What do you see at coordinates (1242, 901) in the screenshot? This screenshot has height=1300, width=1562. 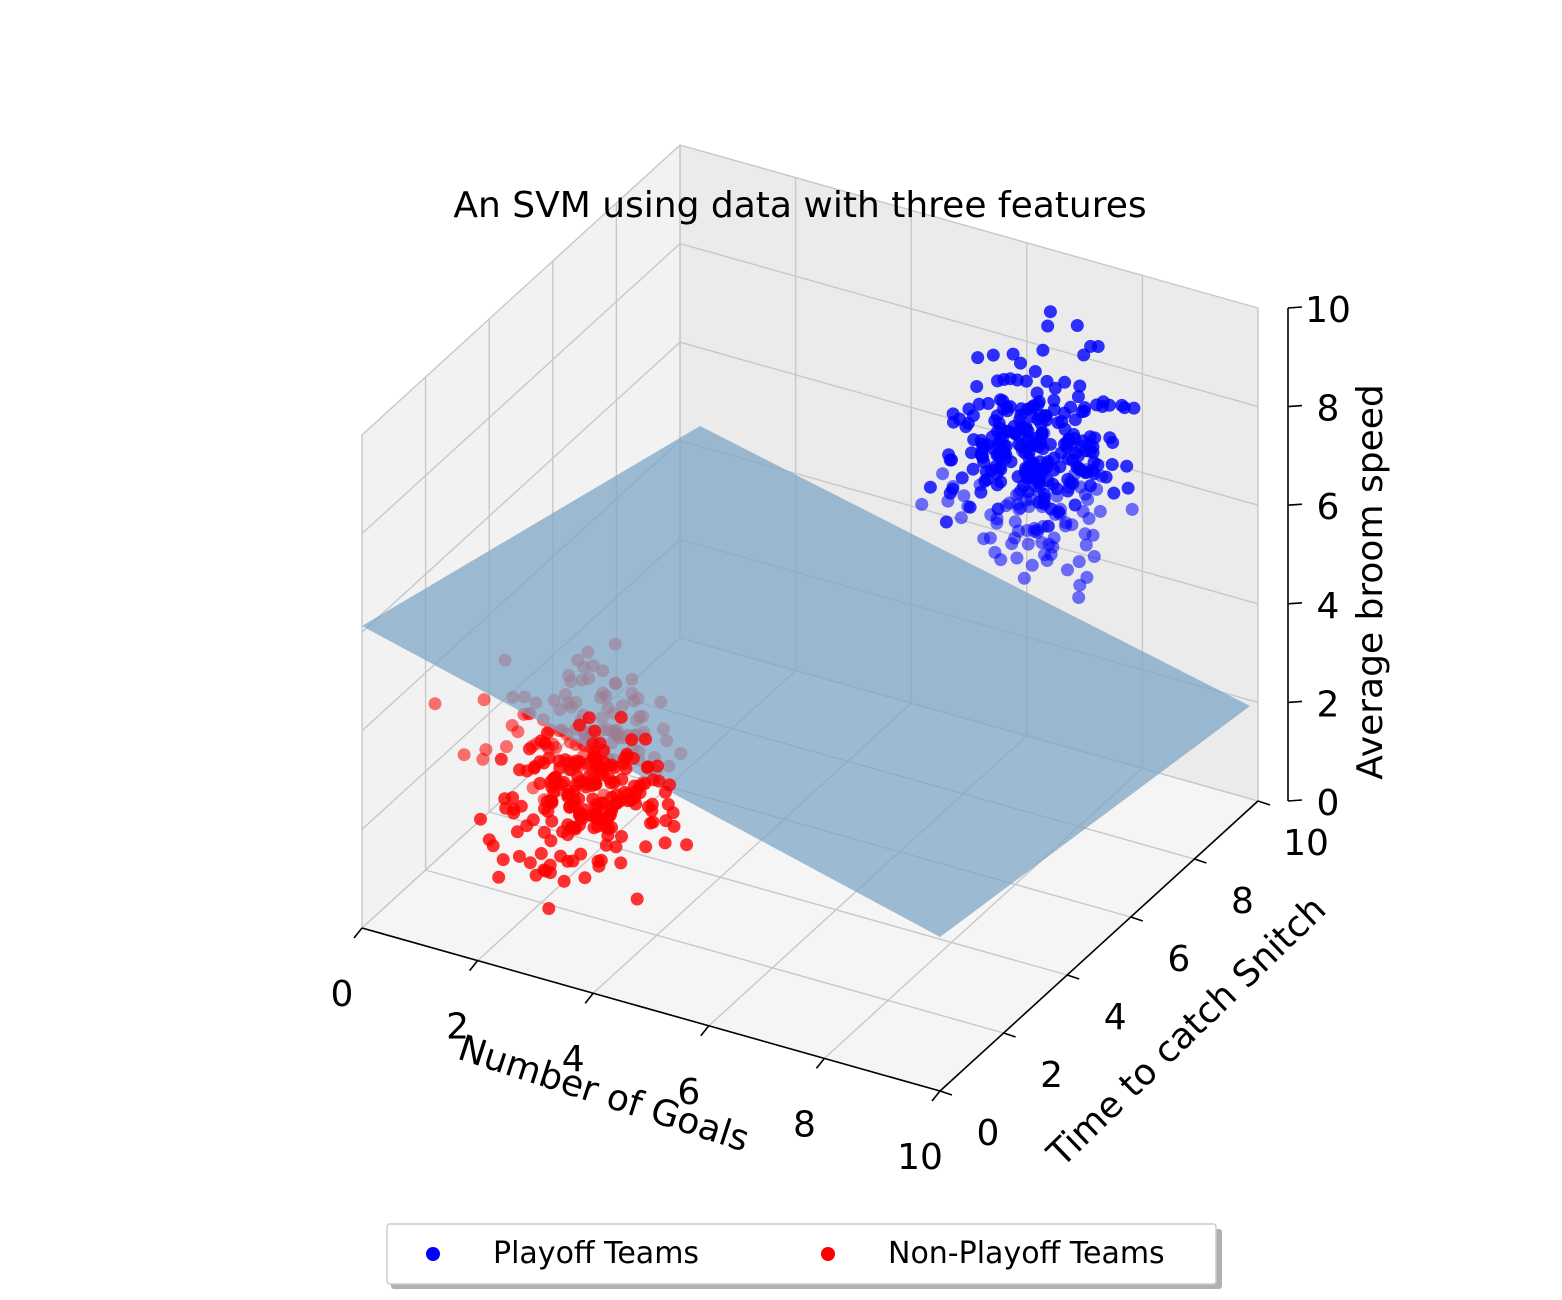 I see `y-tick-label: 8` at bounding box center [1242, 901].